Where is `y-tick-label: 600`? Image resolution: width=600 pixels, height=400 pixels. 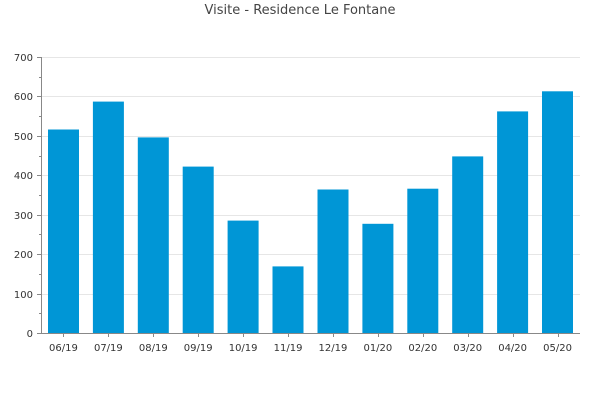 y-tick-label: 600 is located at coordinates (23, 97).